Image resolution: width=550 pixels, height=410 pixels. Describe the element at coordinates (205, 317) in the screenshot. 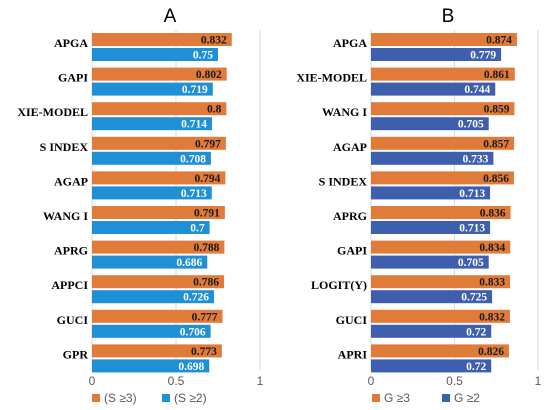

I see `data-label: 0.777` at that location.